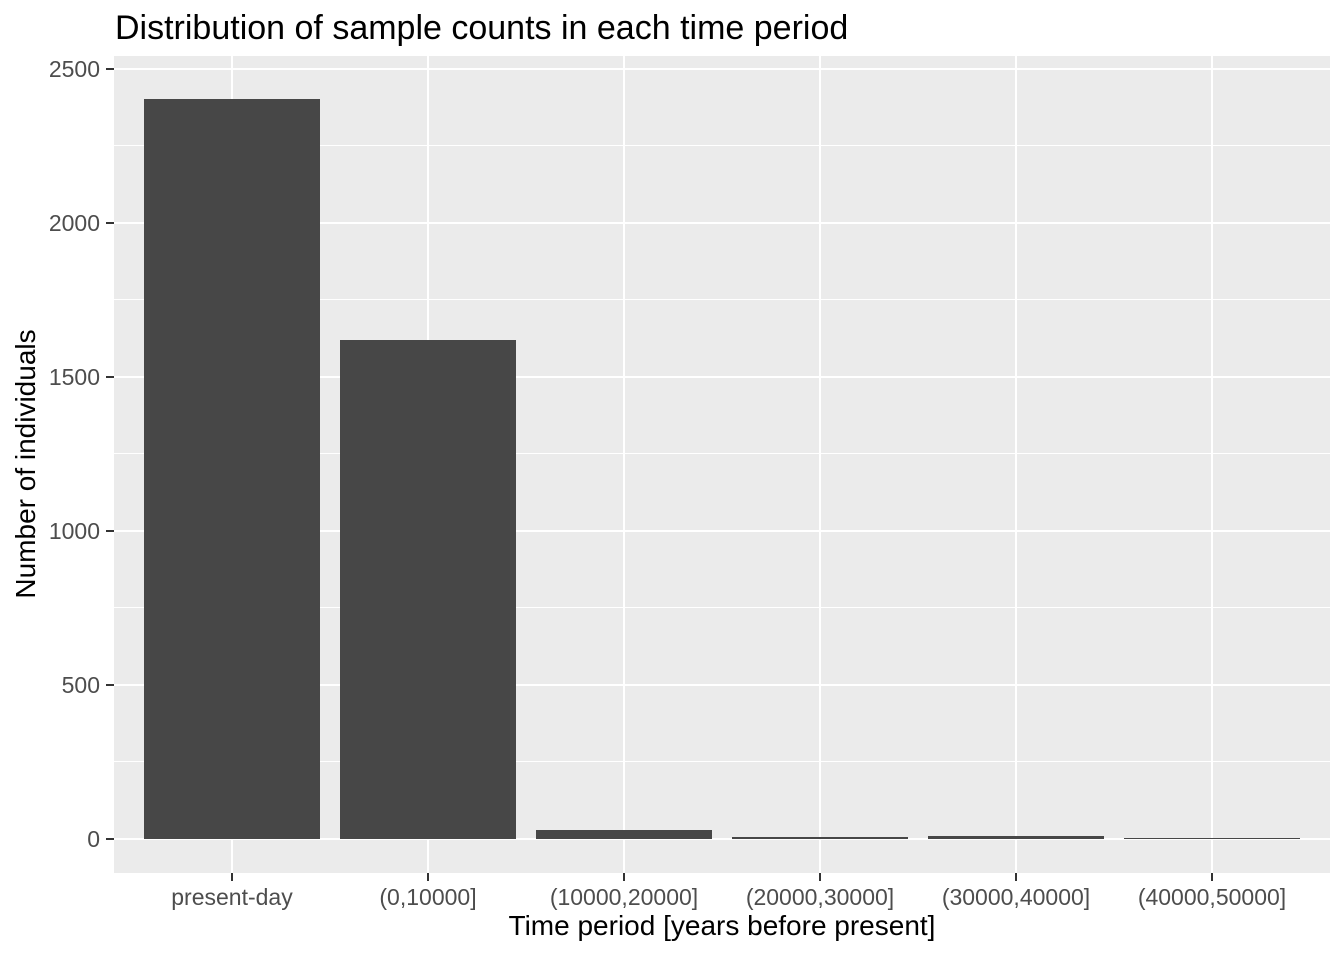 Image resolution: width=1344 pixels, height=960 pixels. Describe the element at coordinates (722, 925) in the screenshot. I see `x-axis-title: Time period [years before present]` at that location.